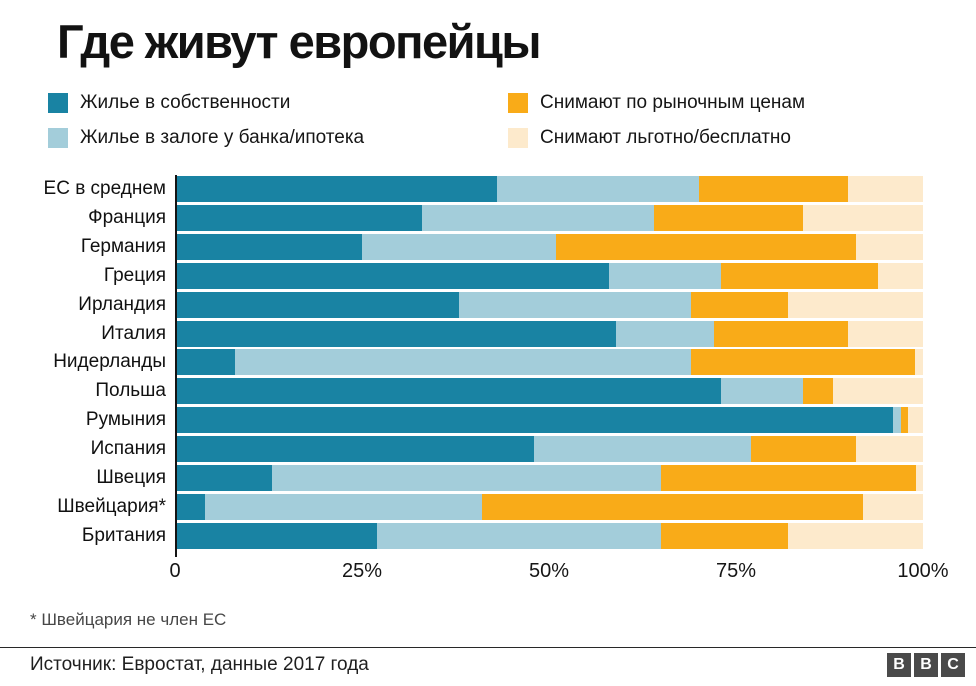 The height and width of the screenshot is (686, 976). Describe the element at coordinates (299, 41) in the screenshot. I see `page-title: Где живут европейцы` at that location.